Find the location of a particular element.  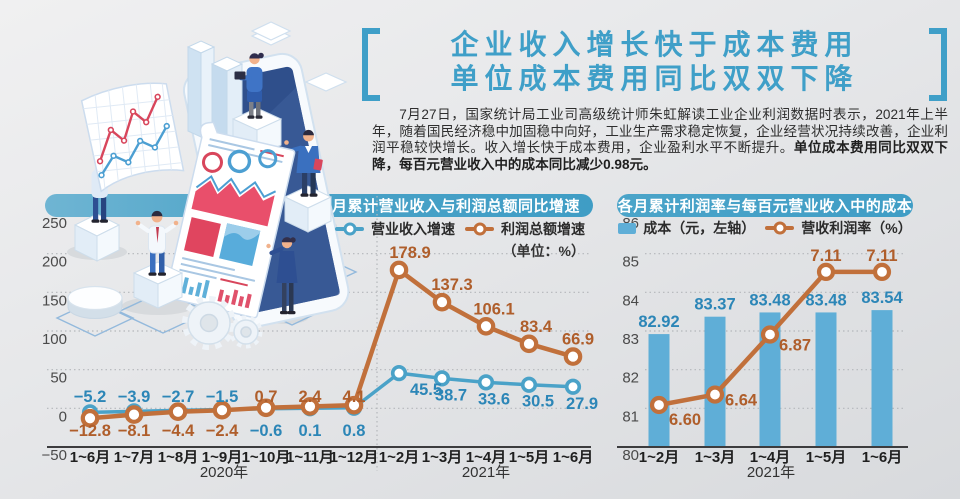

gear-large-icon is located at coordinates (209, 323).